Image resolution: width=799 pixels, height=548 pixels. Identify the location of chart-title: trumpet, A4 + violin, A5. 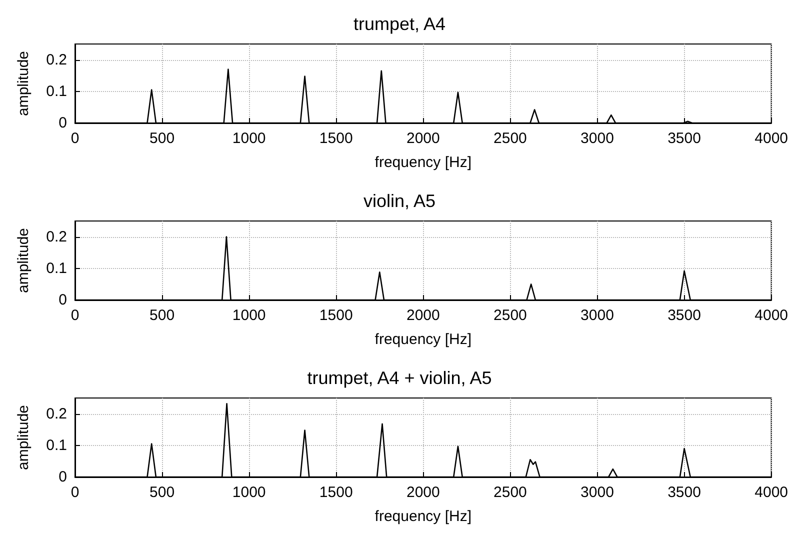
(399, 378).